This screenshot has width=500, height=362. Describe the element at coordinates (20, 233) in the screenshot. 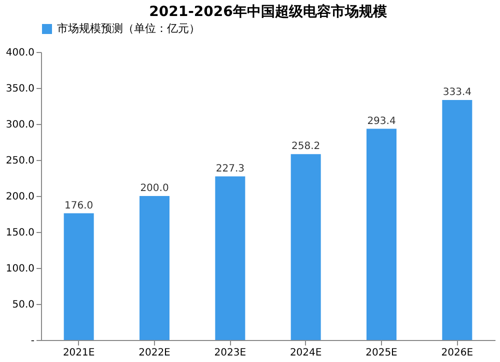

I see `y-tick-label: 150.0` at that location.